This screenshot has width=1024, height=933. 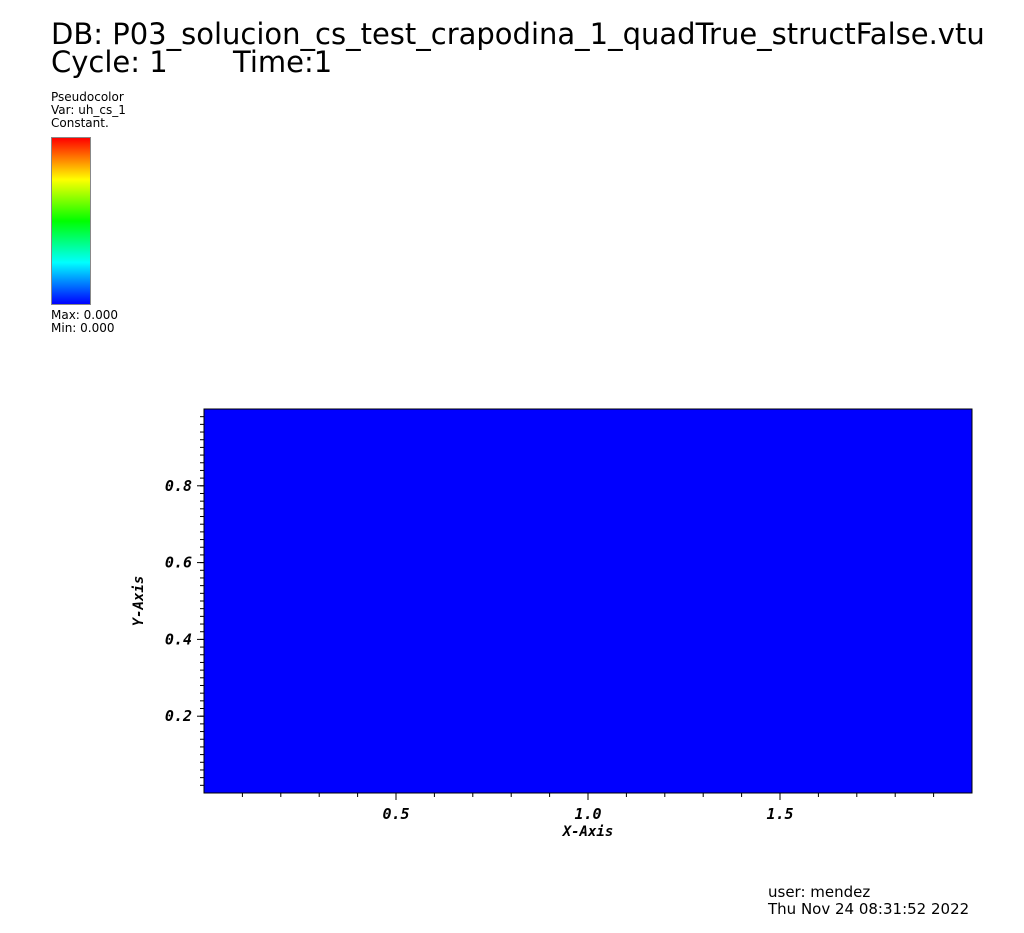 What do you see at coordinates (587, 814) in the screenshot?
I see `x-tick-label: 1.0` at bounding box center [587, 814].